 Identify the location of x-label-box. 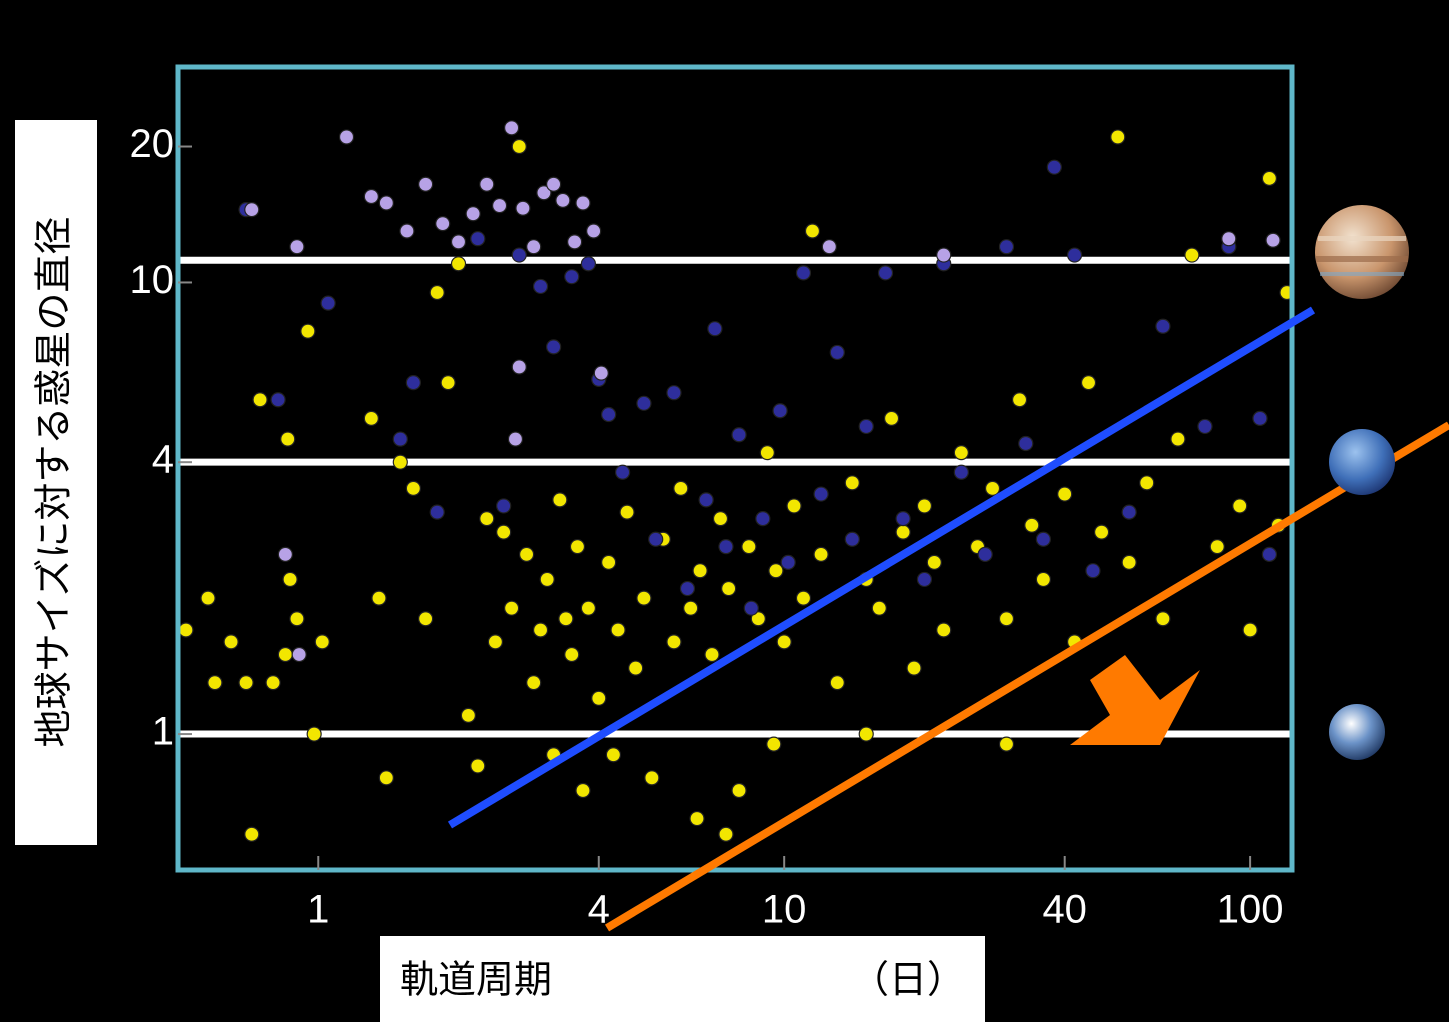
(682, 979).